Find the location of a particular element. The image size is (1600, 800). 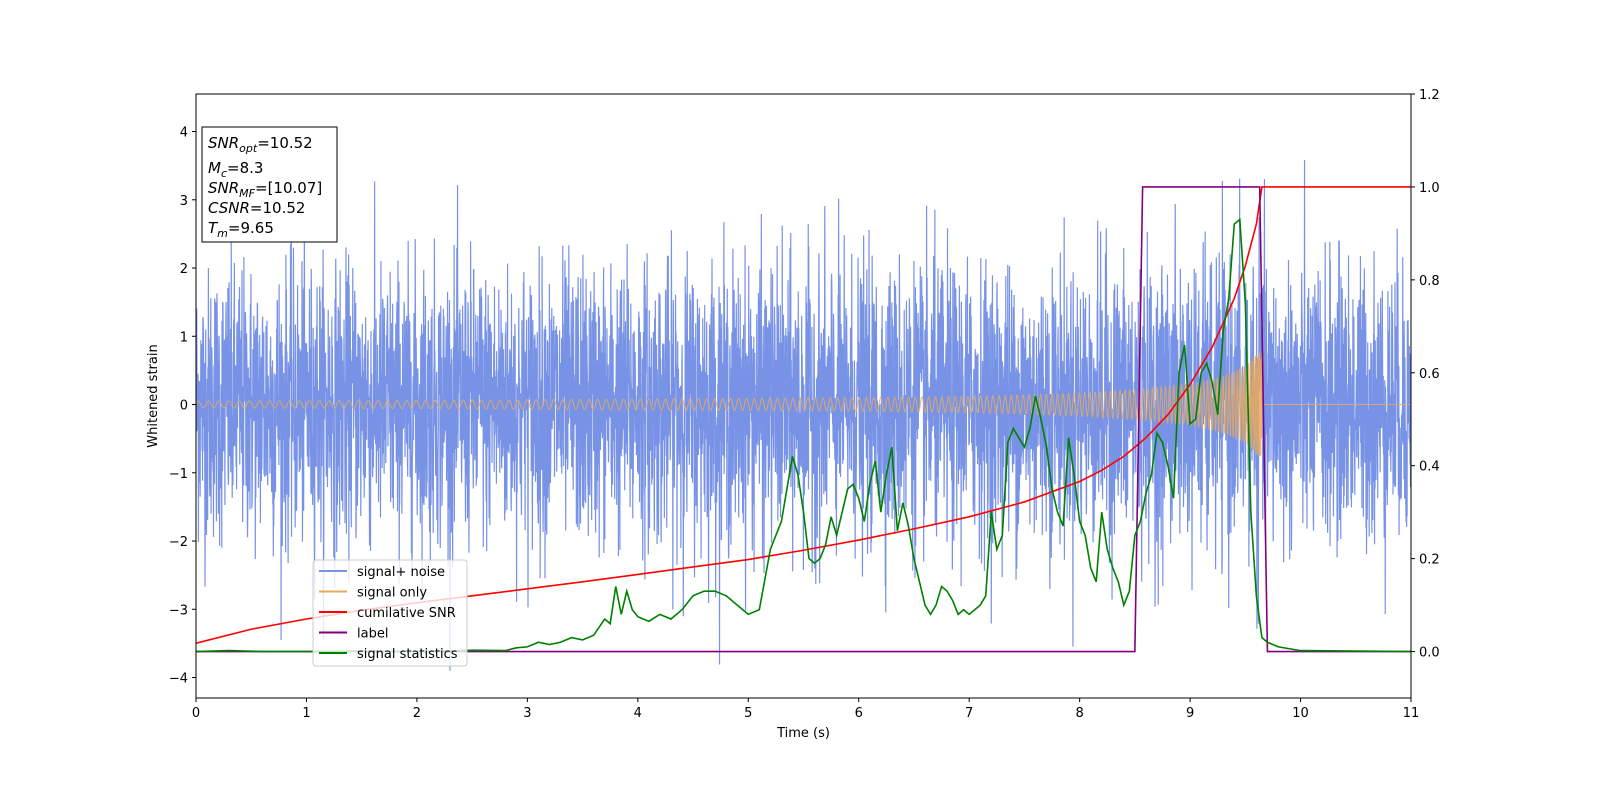

y-left-tick-label: 1 is located at coordinates (184, 337).